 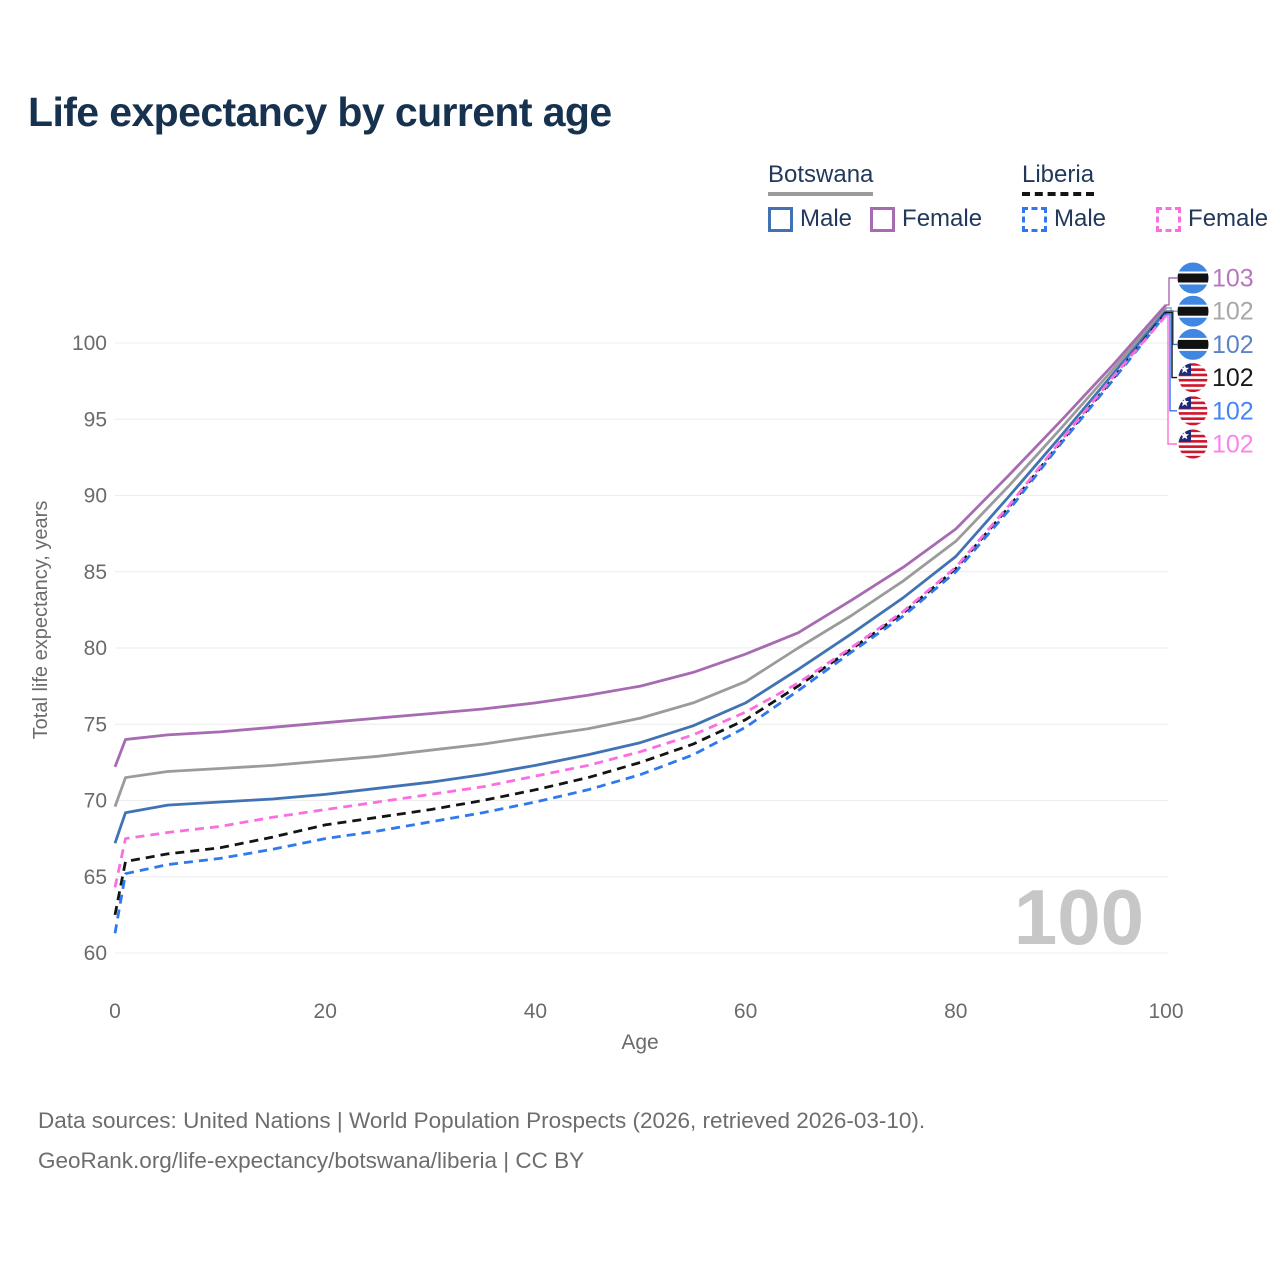 I want to click on leader-line-liberia_male, so click(x=1171, y=362).